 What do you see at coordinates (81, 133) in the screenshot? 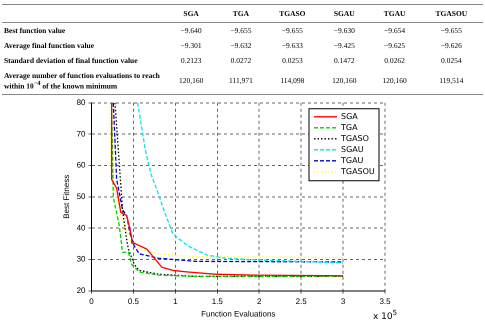
I see `y-tick-label: 70` at bounding box center [81, 133].